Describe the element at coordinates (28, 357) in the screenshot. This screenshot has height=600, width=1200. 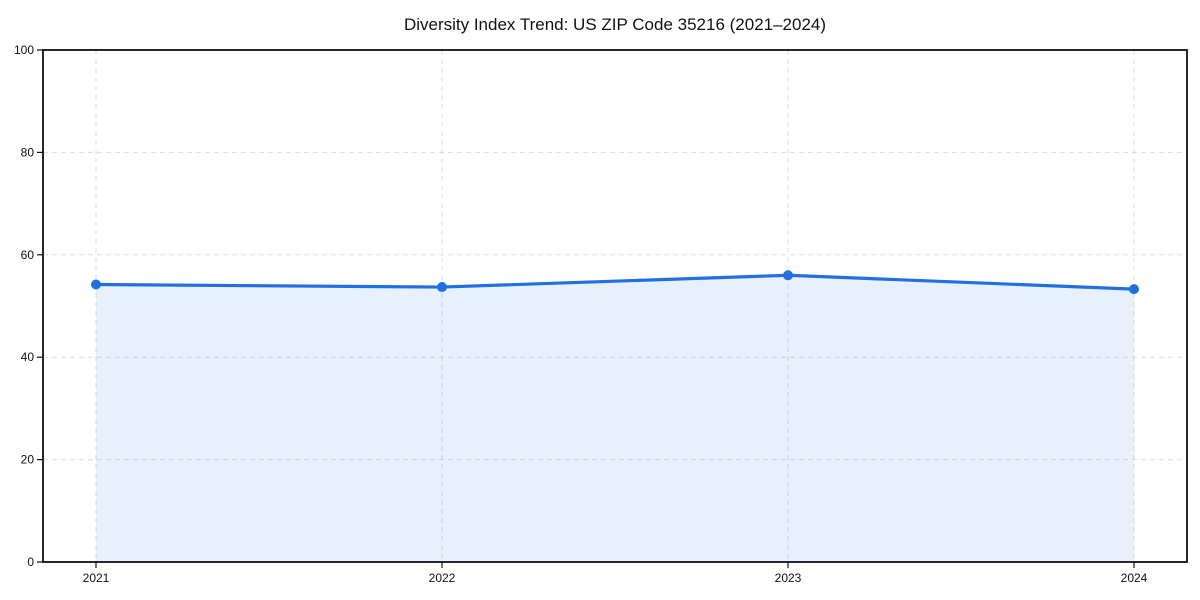
I see `y-tick-label: 40` at that location.